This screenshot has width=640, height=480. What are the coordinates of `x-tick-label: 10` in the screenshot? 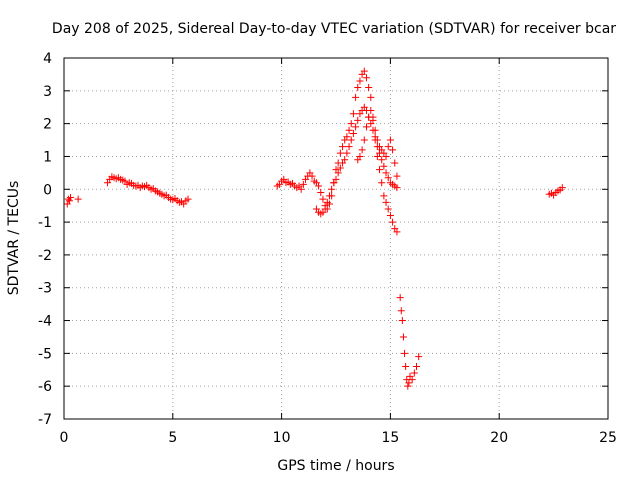 It's located at (282, 438).